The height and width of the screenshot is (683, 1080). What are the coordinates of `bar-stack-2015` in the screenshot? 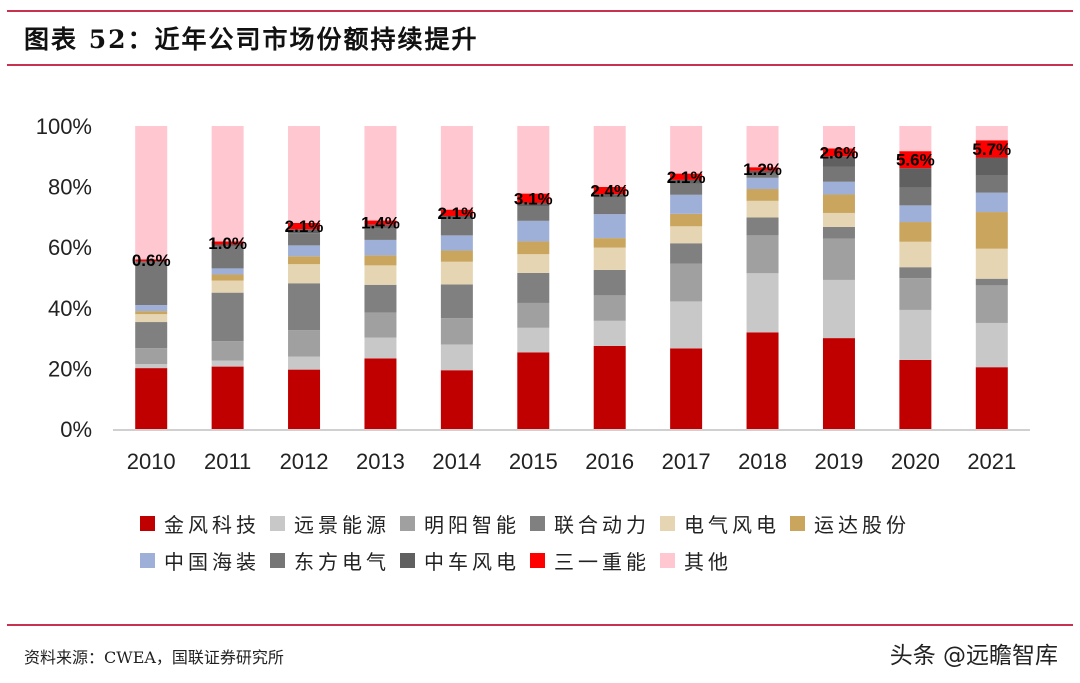 It's located at (533, 277).